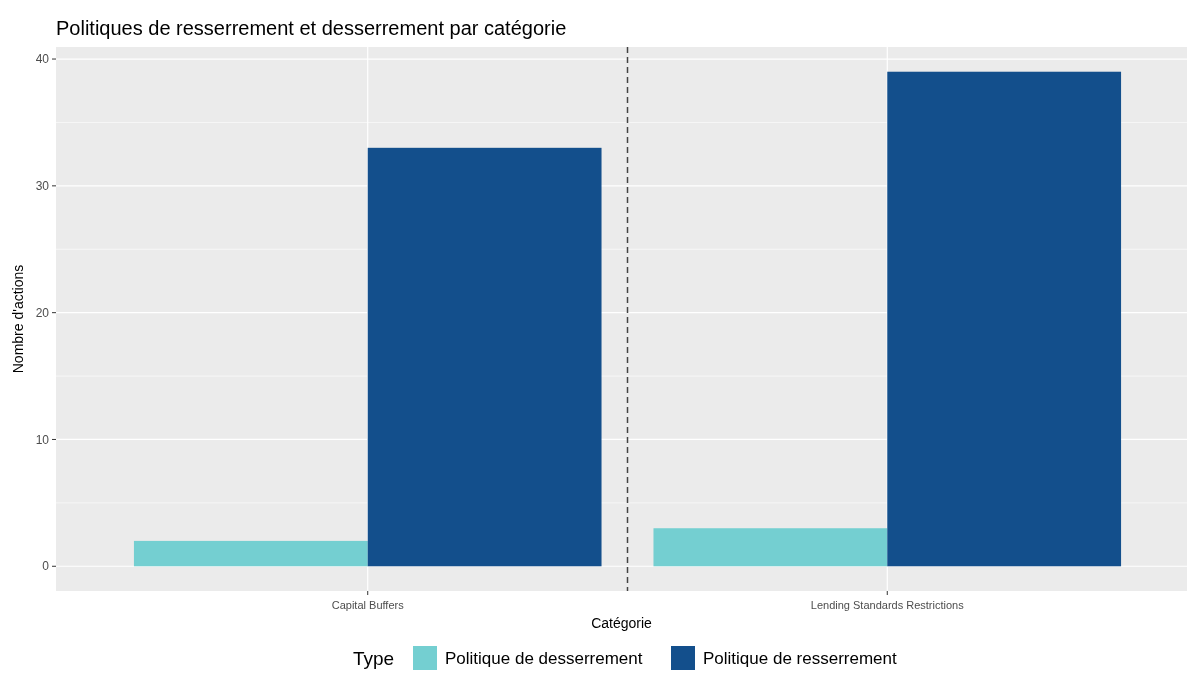 The height and width of the screenshot is (681, 1195). What do you see at coordinates (622, 623) in the screenshot?
I see `x-axis-title: Catégorie` at bounding box center [622, 623].